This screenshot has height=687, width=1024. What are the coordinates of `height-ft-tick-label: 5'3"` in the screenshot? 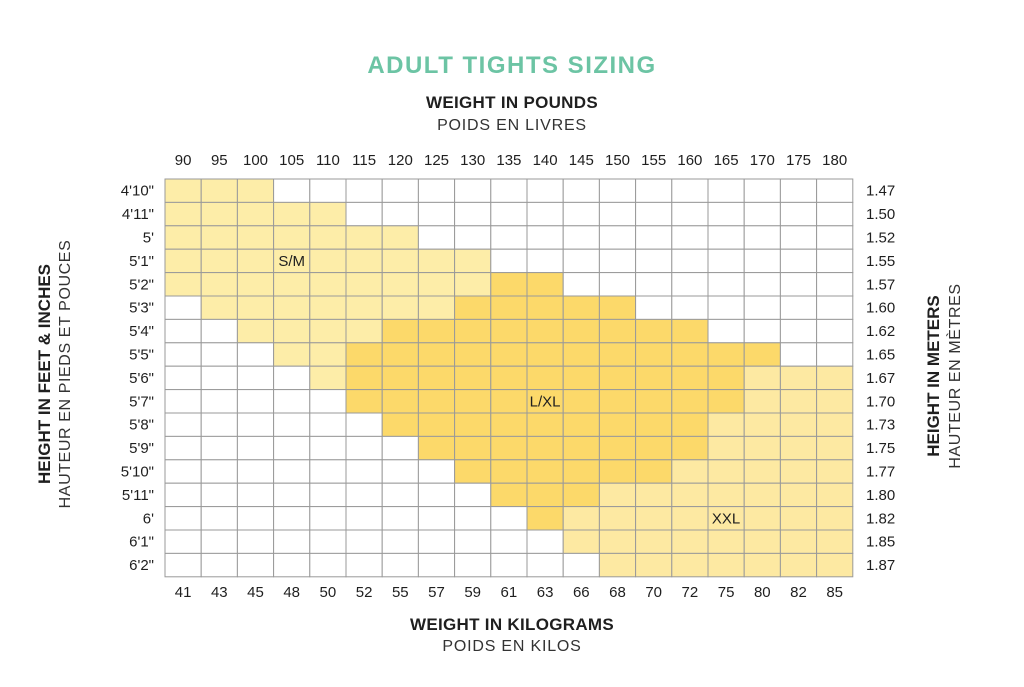 It's located at (141, 308).